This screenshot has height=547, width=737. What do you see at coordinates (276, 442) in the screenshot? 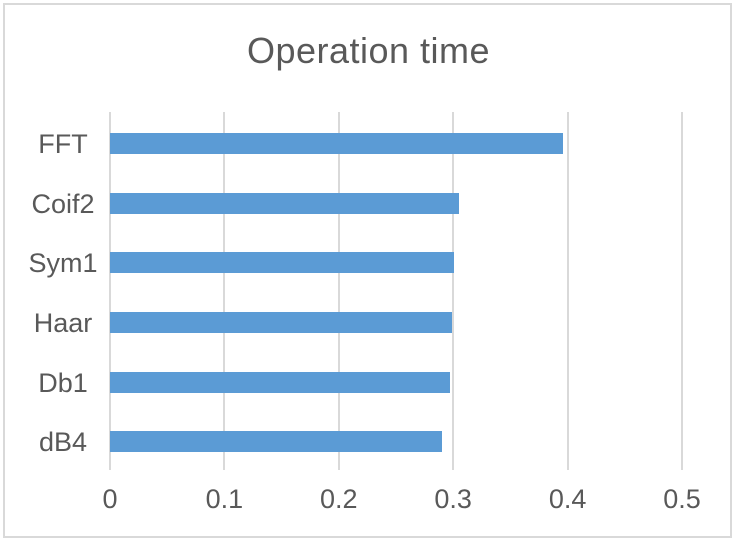
I see `bar-db4` at bounding box center [276, 442].